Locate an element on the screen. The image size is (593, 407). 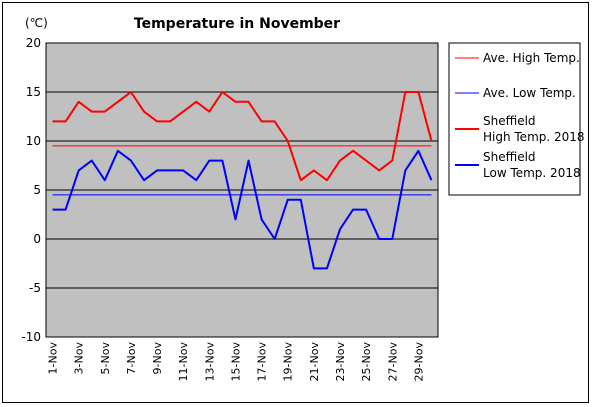
x-tick-label: 7-Nov is located at coordinates (131, 358).